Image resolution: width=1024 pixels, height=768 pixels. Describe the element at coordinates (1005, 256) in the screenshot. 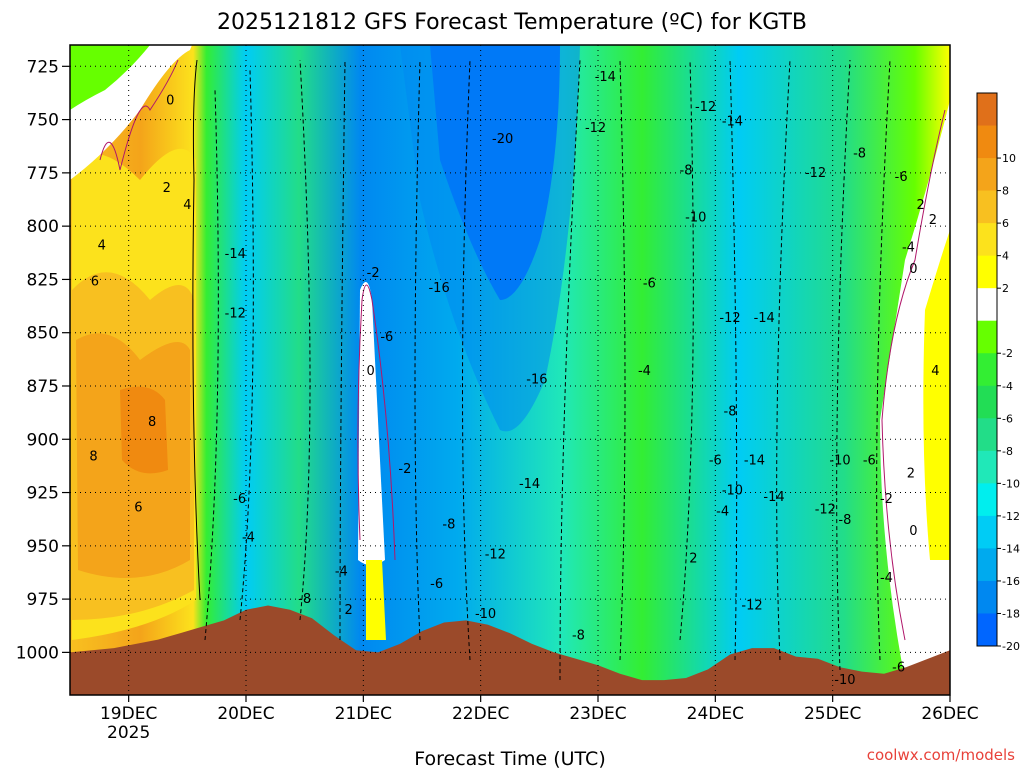

I see `colorbar-tick-label: 4` at that location.